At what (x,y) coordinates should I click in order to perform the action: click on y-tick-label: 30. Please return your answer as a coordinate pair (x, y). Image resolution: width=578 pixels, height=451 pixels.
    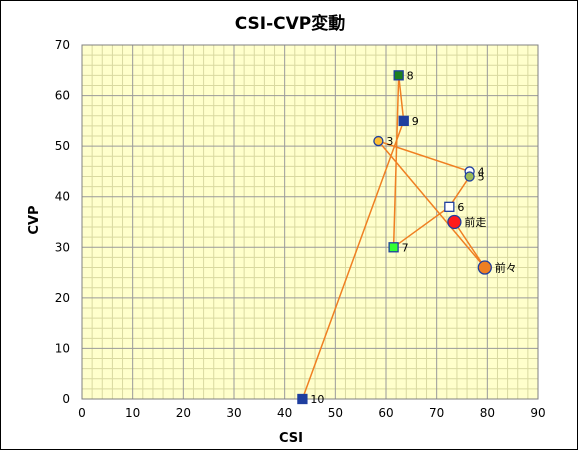
    Looking at the image, I should click on (62, 247).